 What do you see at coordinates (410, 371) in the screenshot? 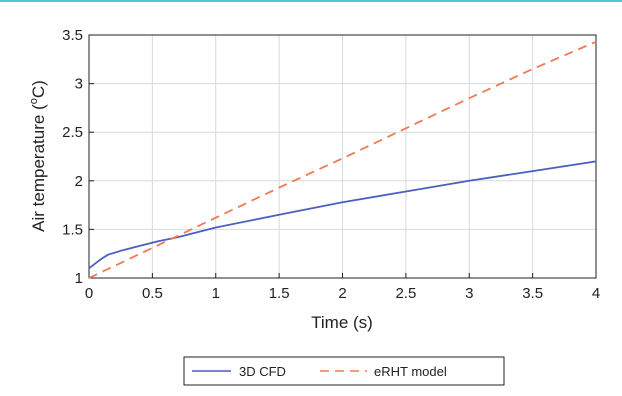
I see `legend-label-erht-model: eRHT model` at bounding box center [410, 371].